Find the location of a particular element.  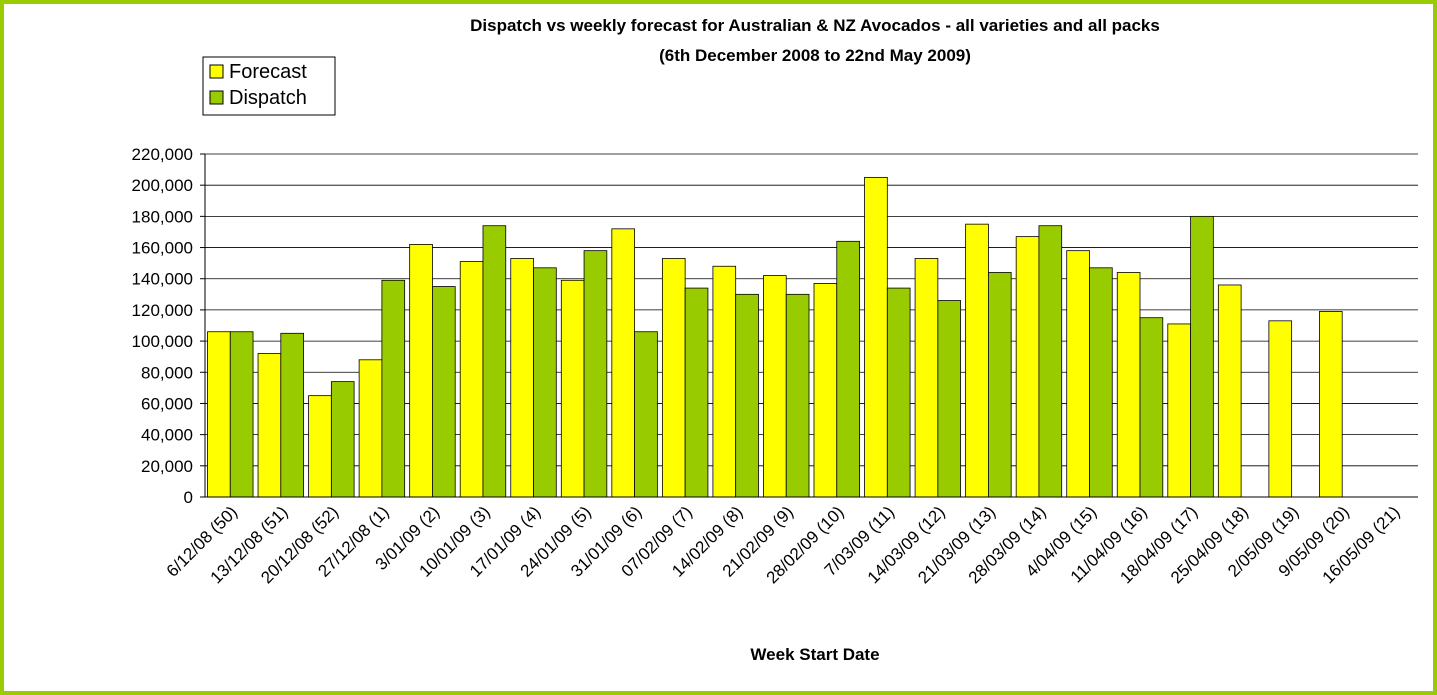

y-tick-label: 140,000 is located at coordinates (162, 279).